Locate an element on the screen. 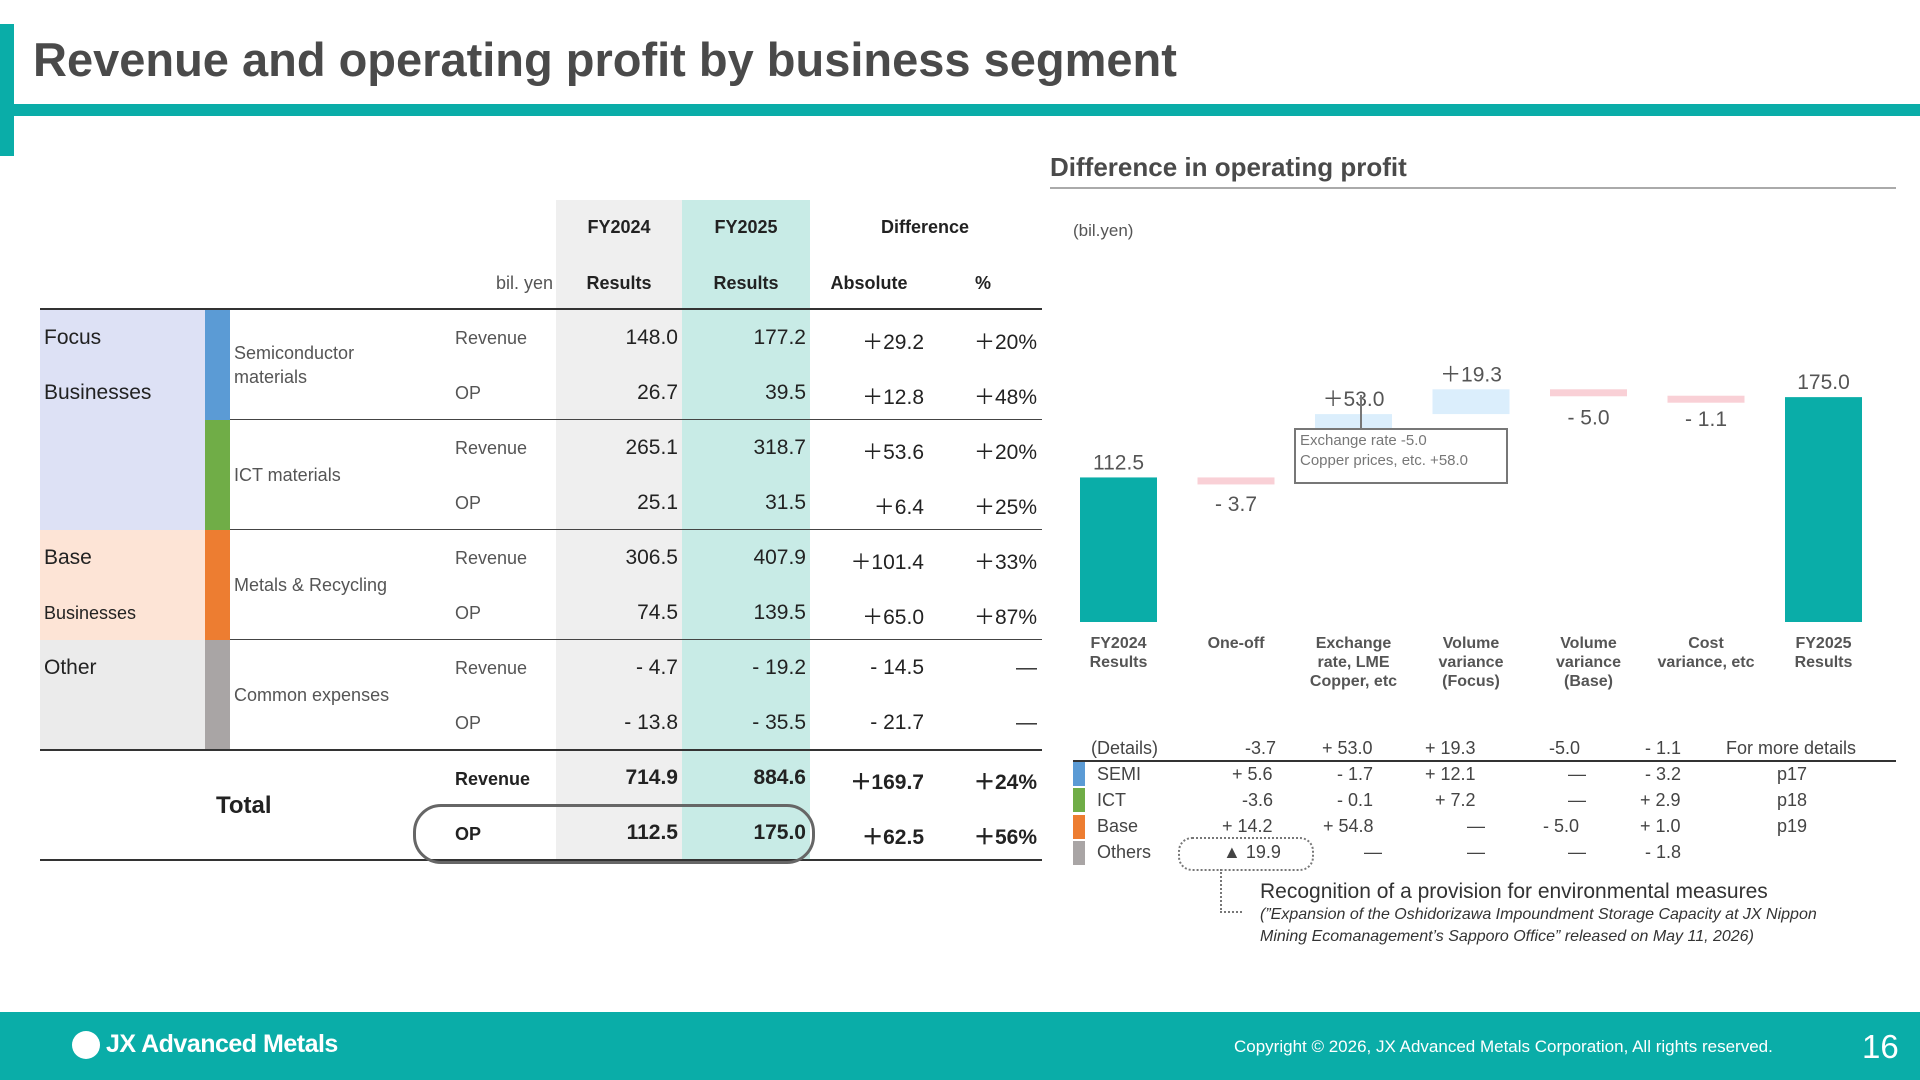  logo-text: JX Advanced Metals is located at coordinates (222, 1044).